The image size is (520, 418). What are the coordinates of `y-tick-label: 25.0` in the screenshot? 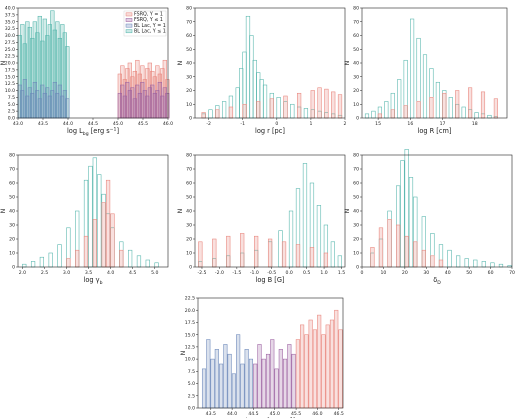 It's located at (10, 50).